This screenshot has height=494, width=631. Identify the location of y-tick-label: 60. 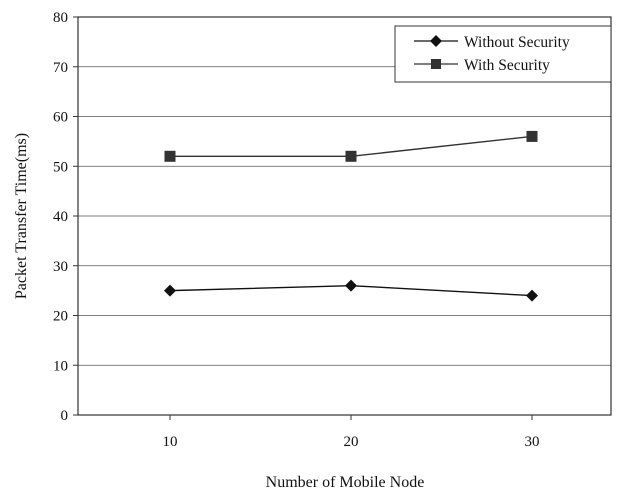
(60, 118).